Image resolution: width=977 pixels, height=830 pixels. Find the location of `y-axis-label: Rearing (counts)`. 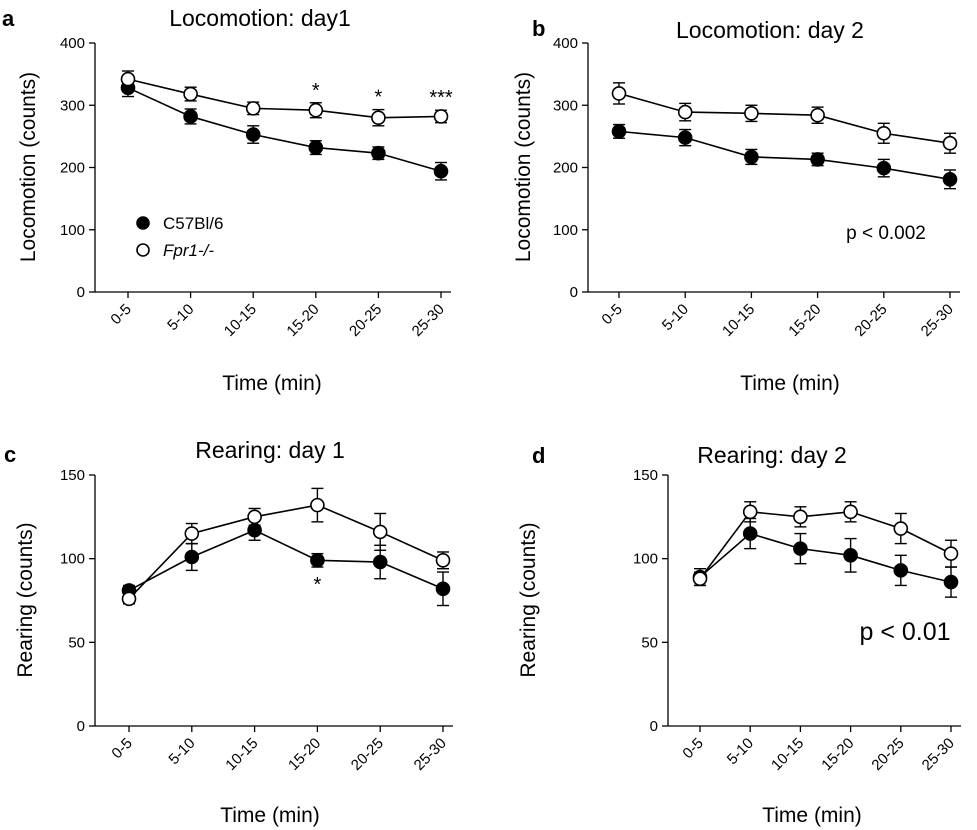

y-axis-label: Rearing (counts) is located at coordinates (25, 599).